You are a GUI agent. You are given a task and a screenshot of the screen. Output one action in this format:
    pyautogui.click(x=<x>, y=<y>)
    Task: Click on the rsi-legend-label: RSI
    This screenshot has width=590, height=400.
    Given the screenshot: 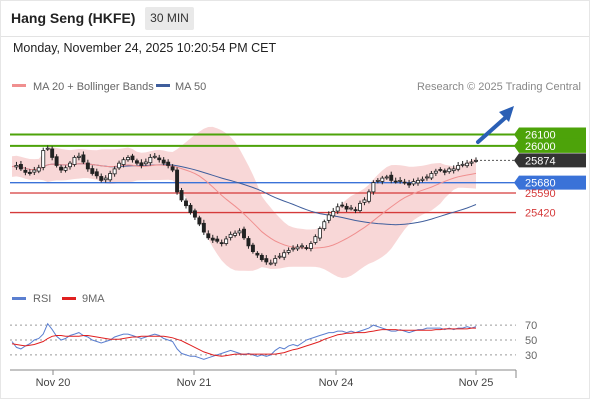 What is the action you would take?
    pyautogui.click(x=42, y=299)
    